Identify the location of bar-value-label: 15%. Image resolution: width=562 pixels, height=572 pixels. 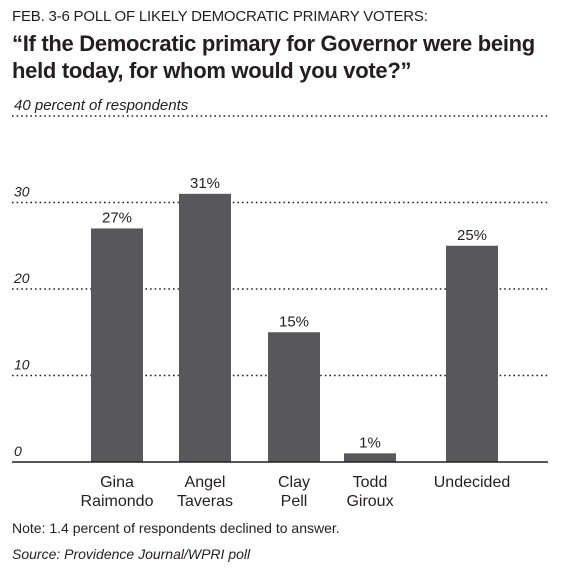
(294, 321).